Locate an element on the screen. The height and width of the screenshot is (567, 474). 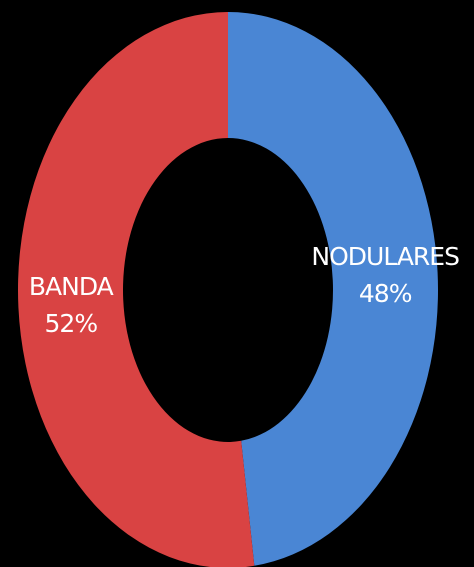
slice-label: NODULARES is located at coordinates (385, 256).